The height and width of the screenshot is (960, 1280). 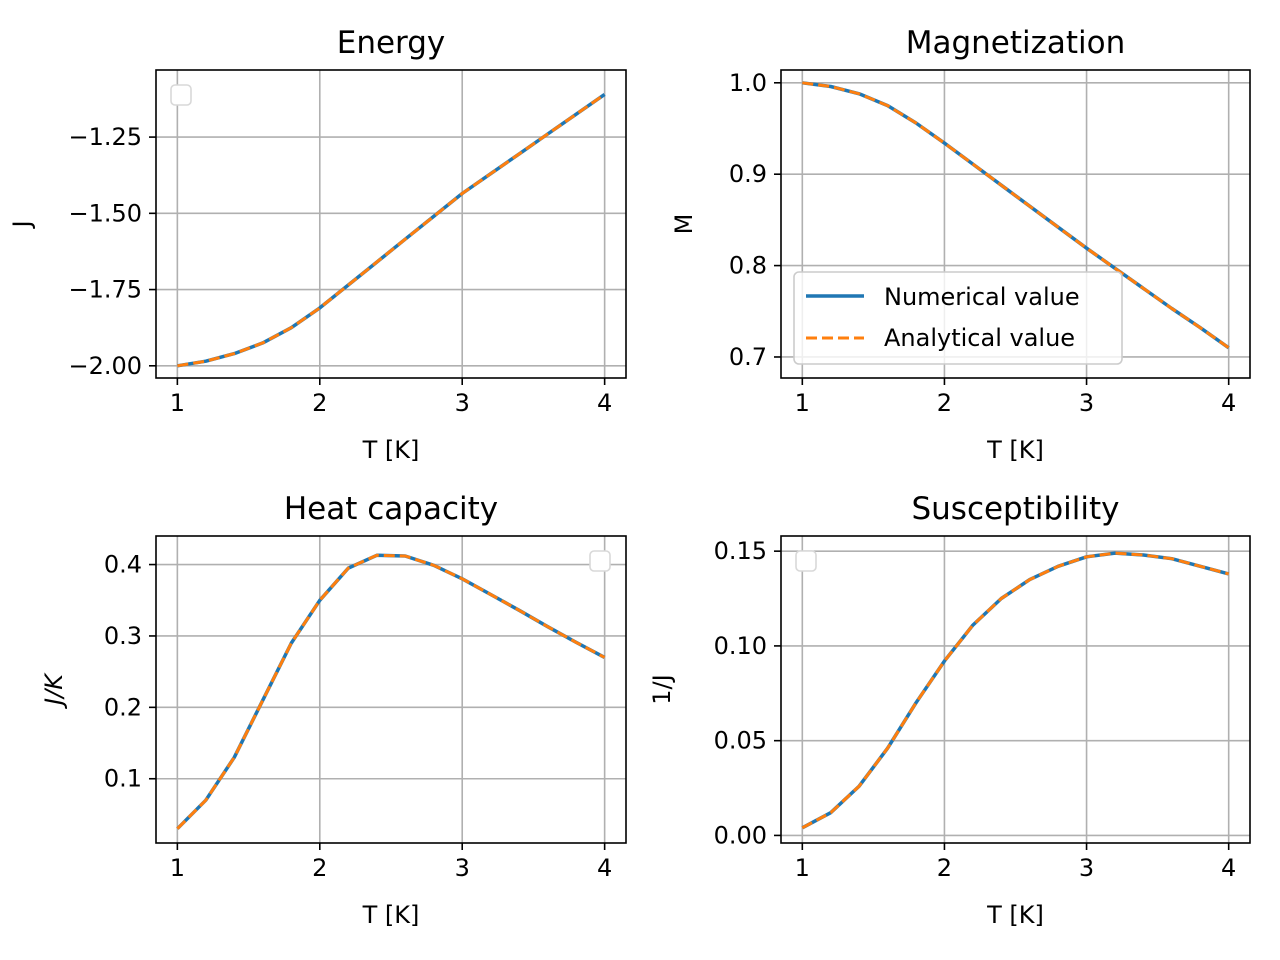 I want to click on legend-label-numerical: Numerical value, so click(x=982, y=297).